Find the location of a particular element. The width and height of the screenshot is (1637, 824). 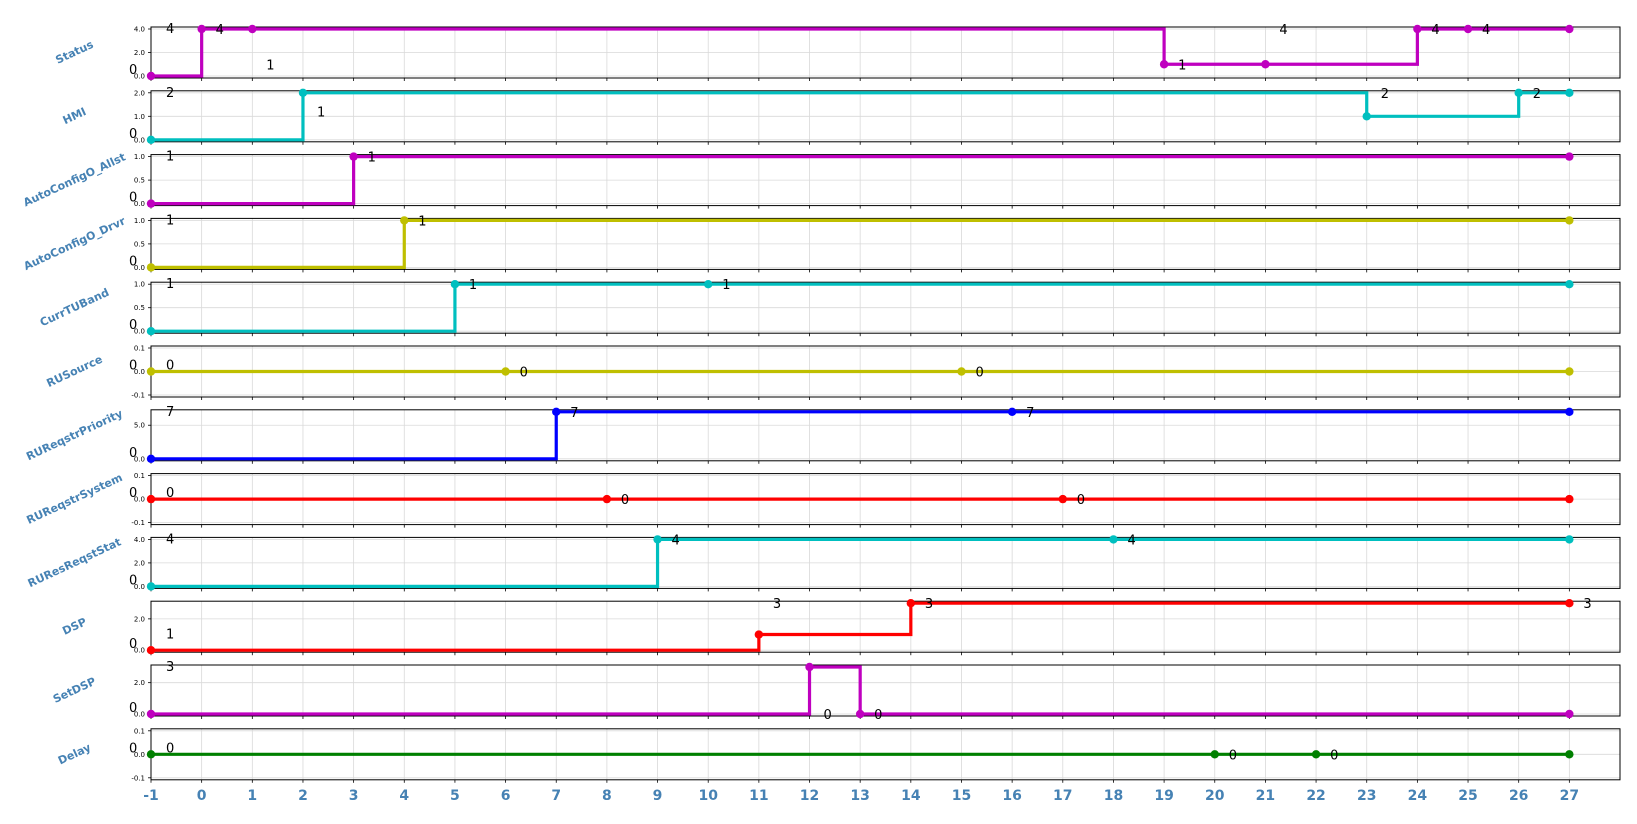

series-label-rureqstrsystem: RUReqstrSystem is located at coordinates (75, 499).